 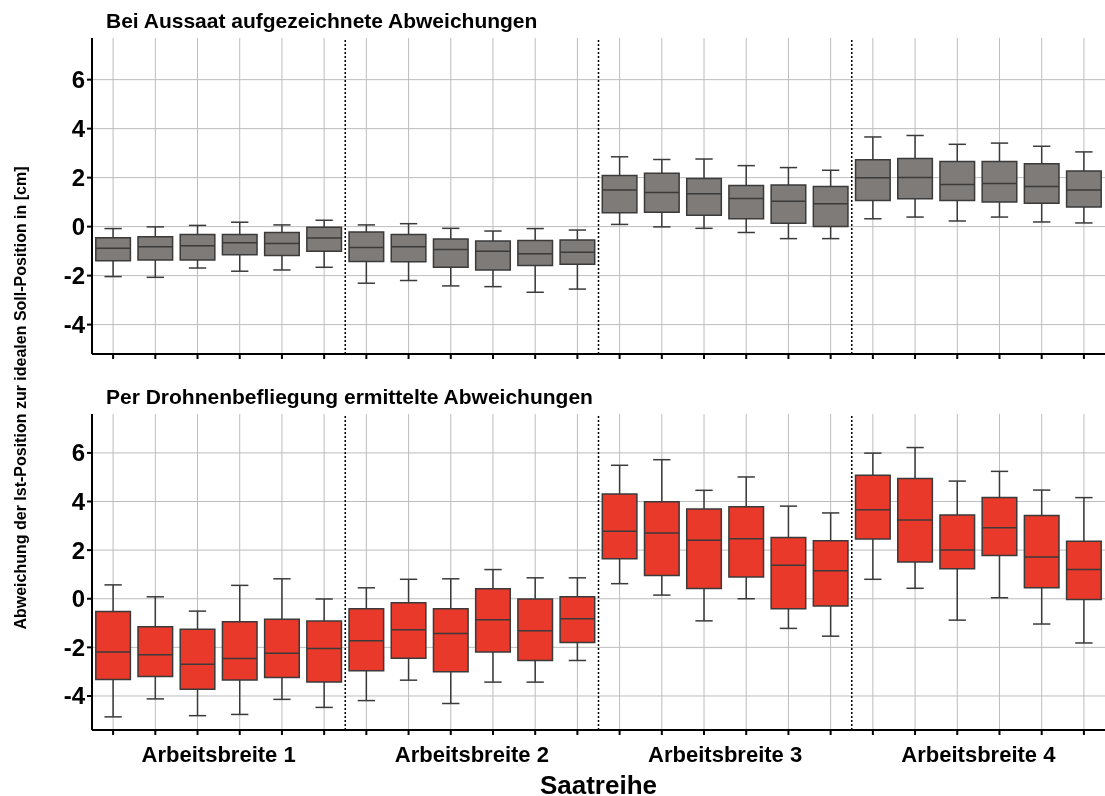 What do you see at coordinates (978, 755) in the screenshot?
I see `text: Arbeitsbreite 4` at bounding box center [978, 755].